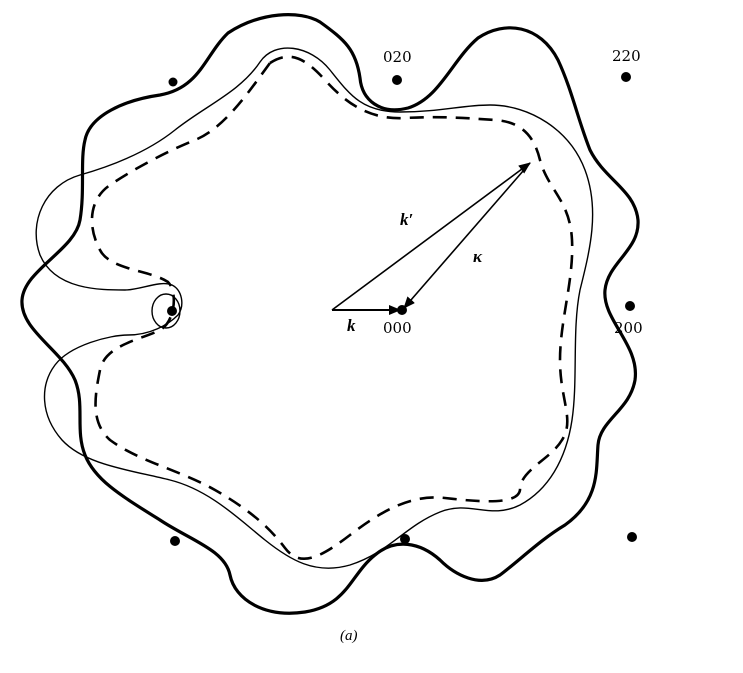 The image size is (743, 673). What do you see at coordinates (632, 537) in the screenshot?
I see `lattice-point-bottom-right` at bounding box center [632, 537].